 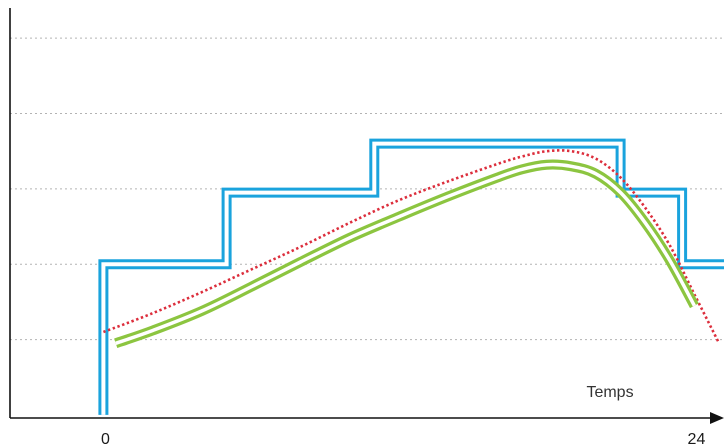 I want to click on x-axis-arrow-icon, so click(x=717, y=418).